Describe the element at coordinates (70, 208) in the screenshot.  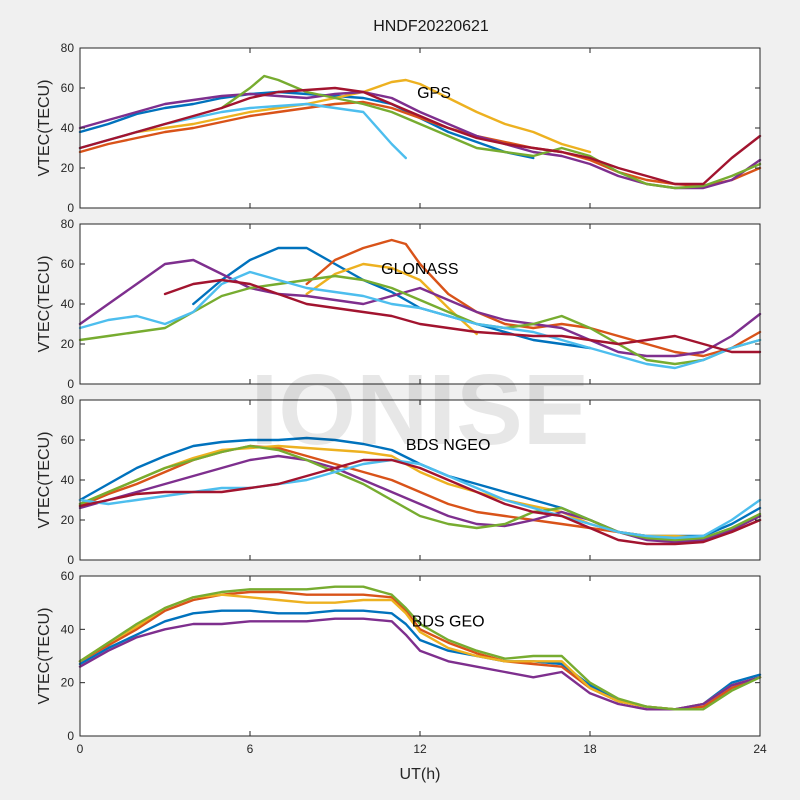
I see `panel-gps-ytick-label: 0` at that location.